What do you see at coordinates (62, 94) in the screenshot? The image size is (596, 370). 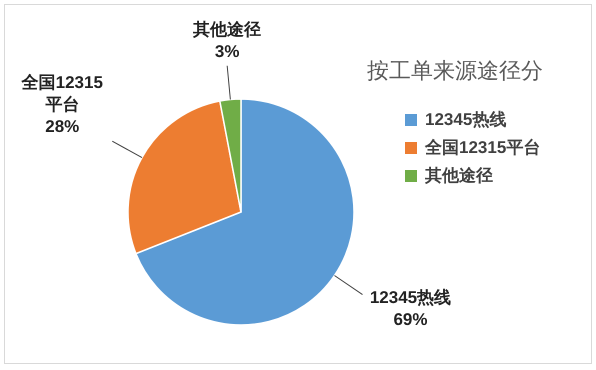 I see `slice-label: 全国12315平台` at bounding box center [62, 94].